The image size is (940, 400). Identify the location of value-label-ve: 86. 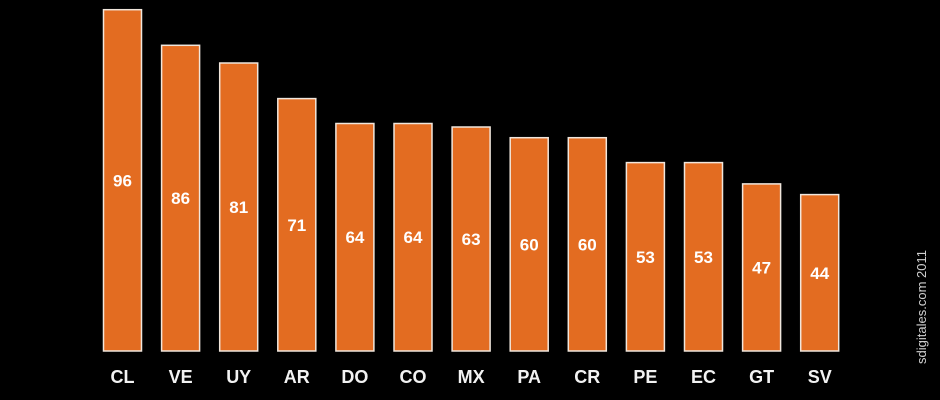
(180, 198).